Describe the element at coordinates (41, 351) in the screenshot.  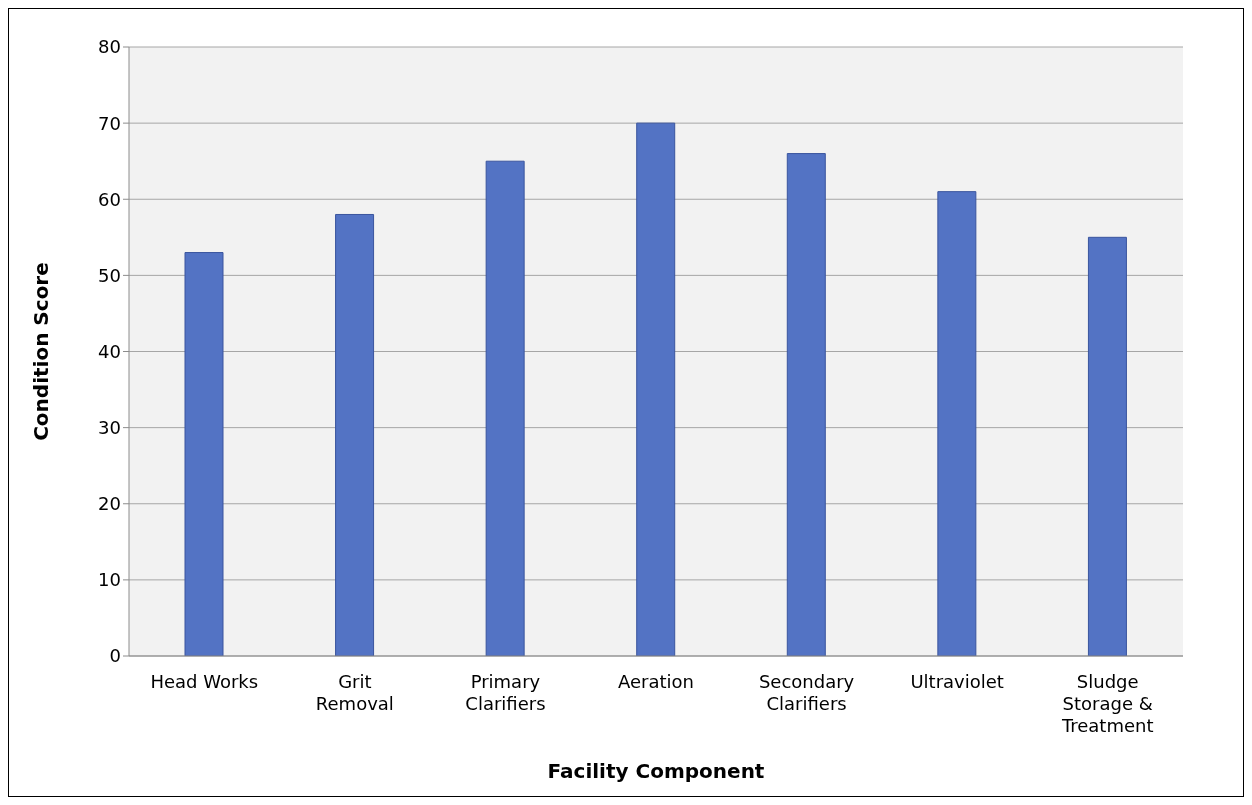
I see `y-axis-title: Condition Score` at that location.